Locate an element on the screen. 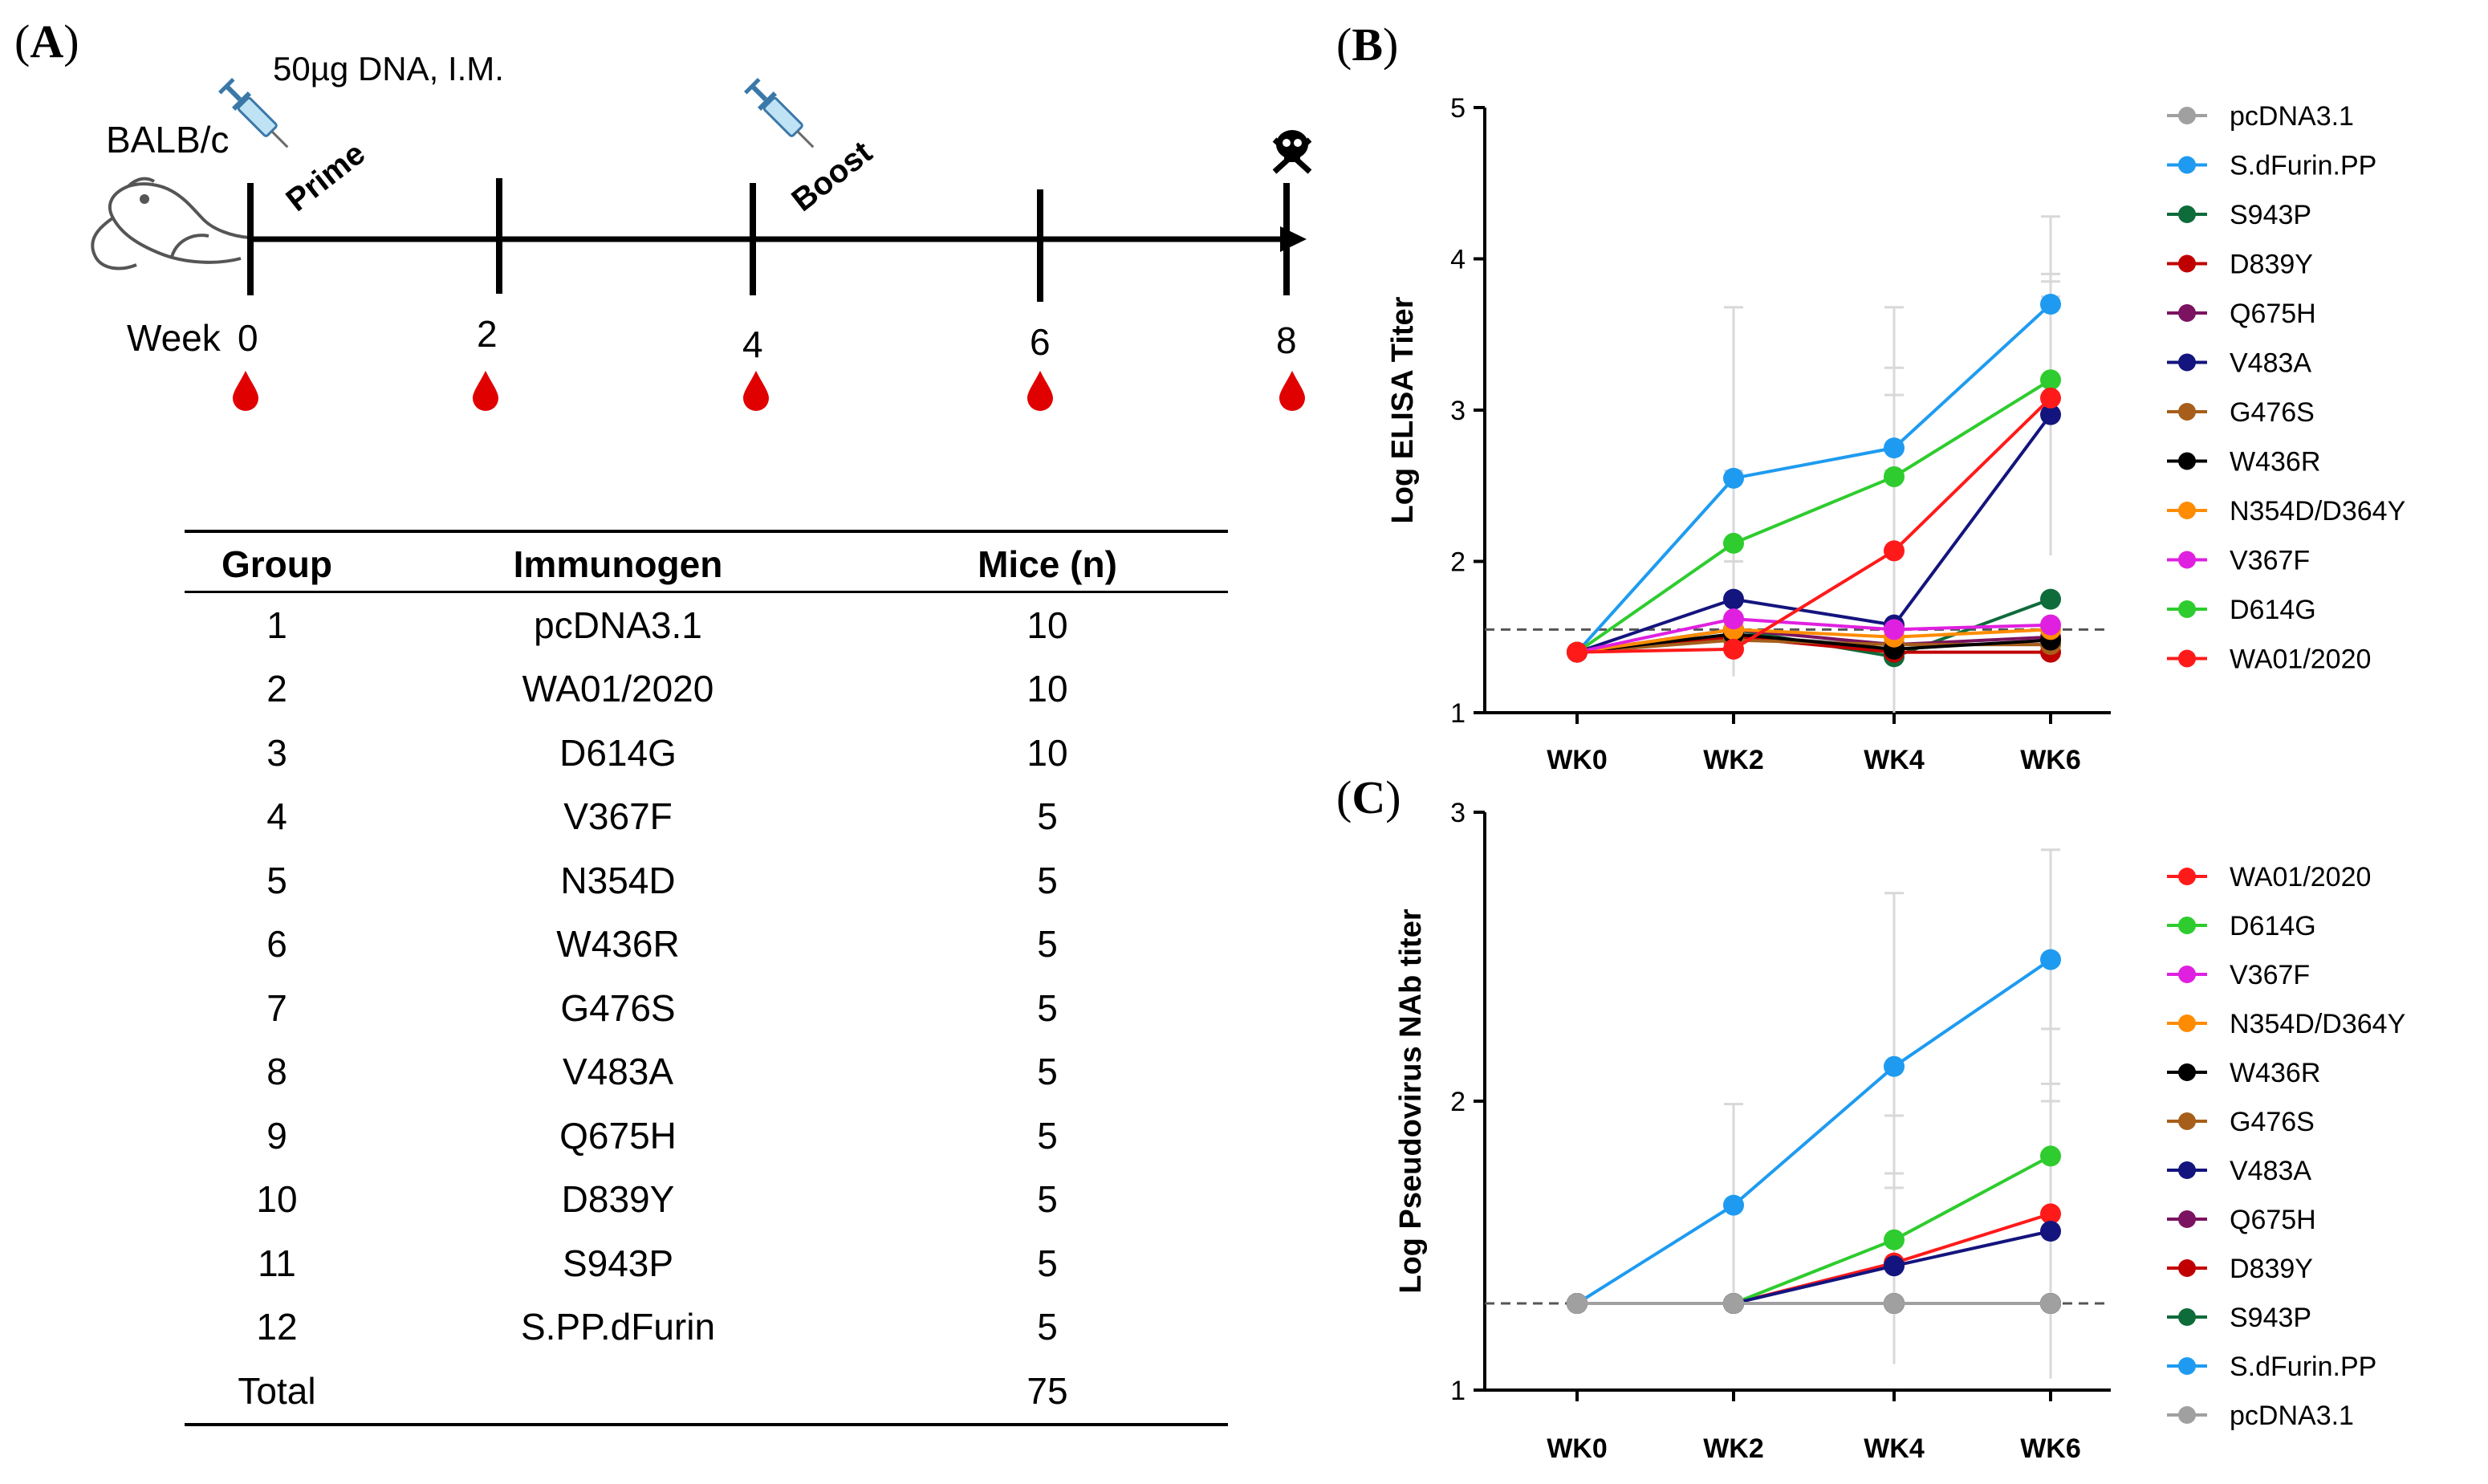 This screenshot has height=1484, width=2488. table-row: 10 D839Y 5 is located at coordinates (707, 1200).